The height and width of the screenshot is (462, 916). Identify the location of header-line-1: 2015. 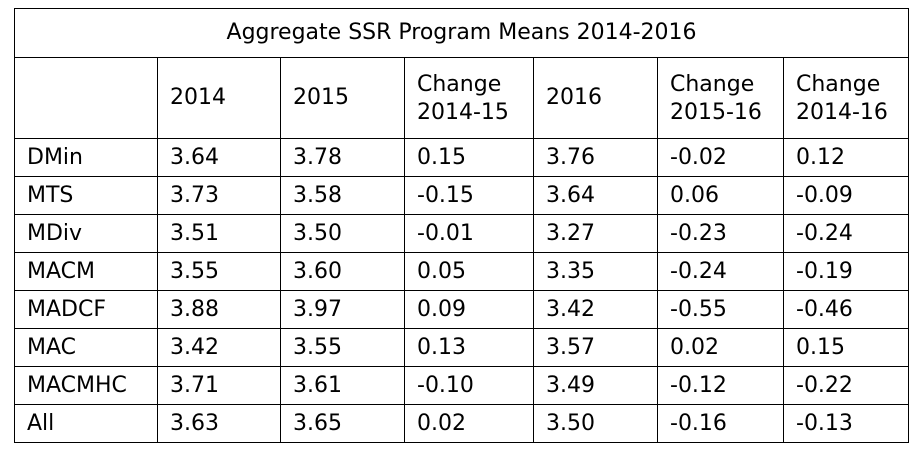
(321, 97).